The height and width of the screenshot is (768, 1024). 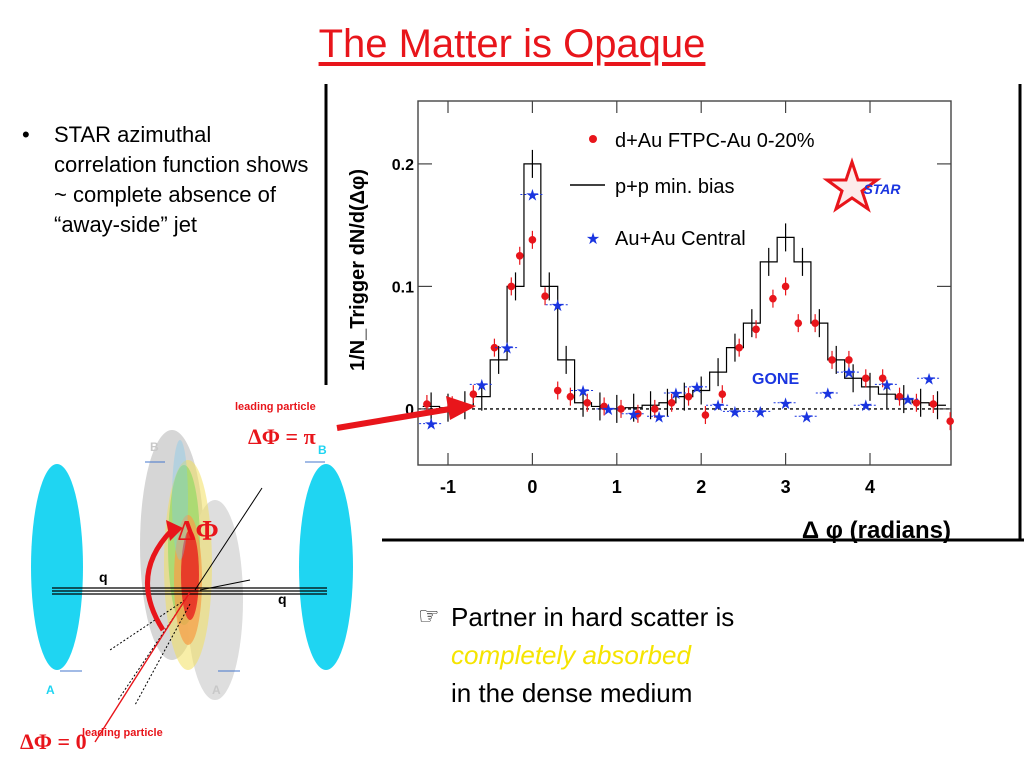 I want to click on slide-title: The Matter is Opaque, so click(x=512, y=44).